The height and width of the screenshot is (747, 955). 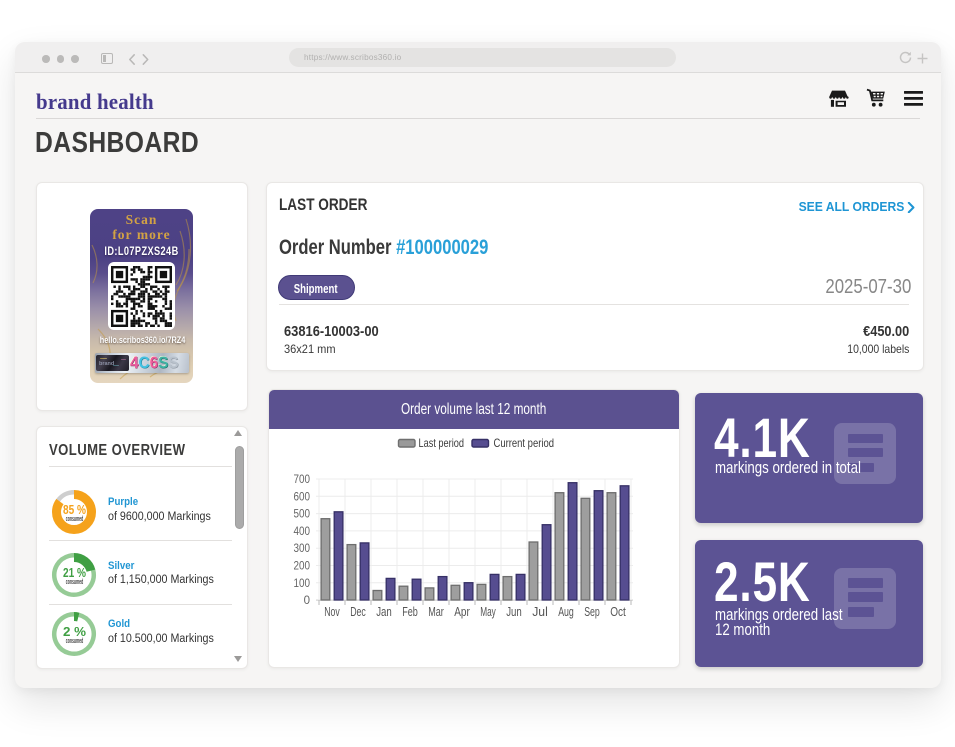 What do you see at coordinates (302, 549) in the screenshot?
I see `svg-text: 300` at bounding box center [302, 549].